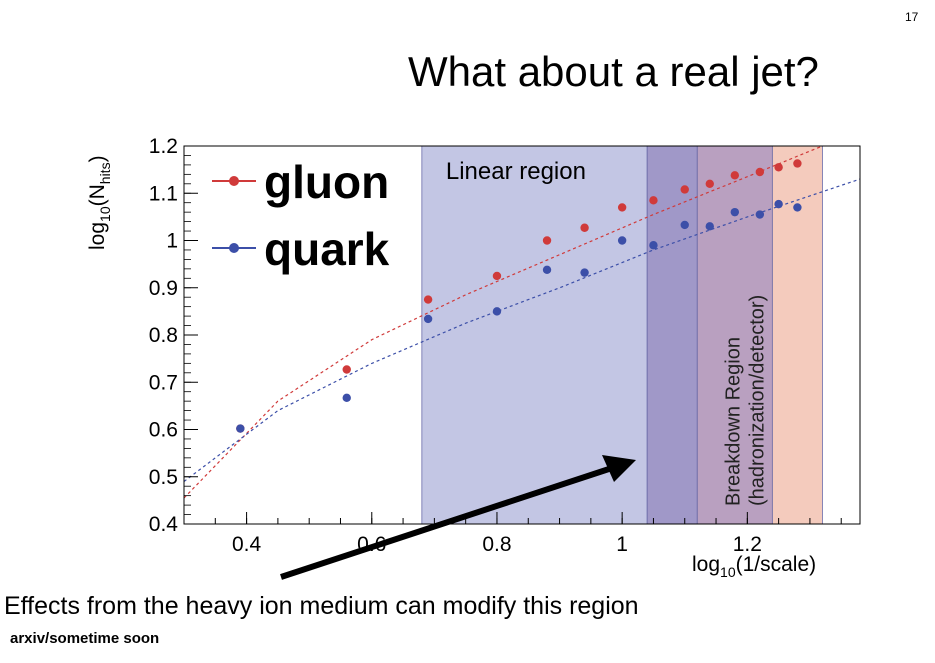 Image resolution: width=935 pixels, height=663 pixels. What do you see at coordinates (776, 564) in the screenshot?
I see `x-axis-title-rest: (1/scale)` at bounding box center [776, 564].